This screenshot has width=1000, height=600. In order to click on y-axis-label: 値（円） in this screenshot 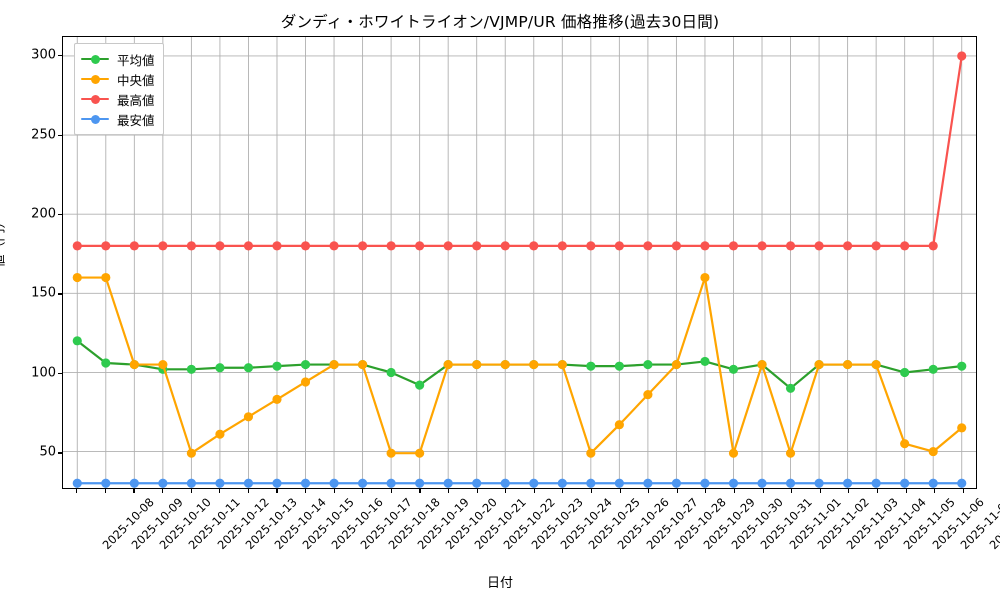, I will do `click(4, 241)`.